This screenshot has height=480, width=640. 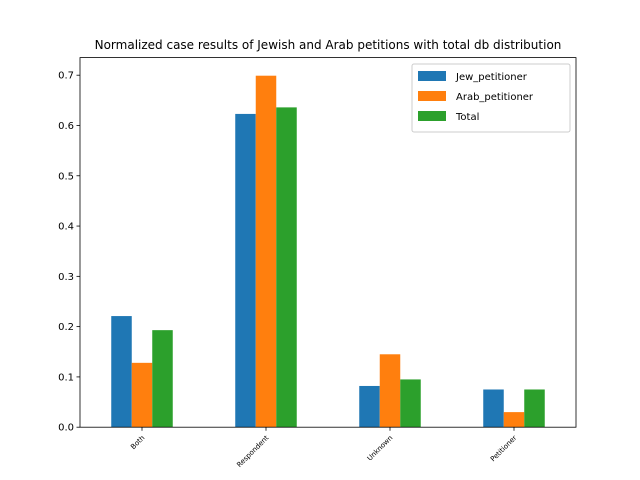 I want to click on y-tick-label: 0.2, so click(x=66, y=327).